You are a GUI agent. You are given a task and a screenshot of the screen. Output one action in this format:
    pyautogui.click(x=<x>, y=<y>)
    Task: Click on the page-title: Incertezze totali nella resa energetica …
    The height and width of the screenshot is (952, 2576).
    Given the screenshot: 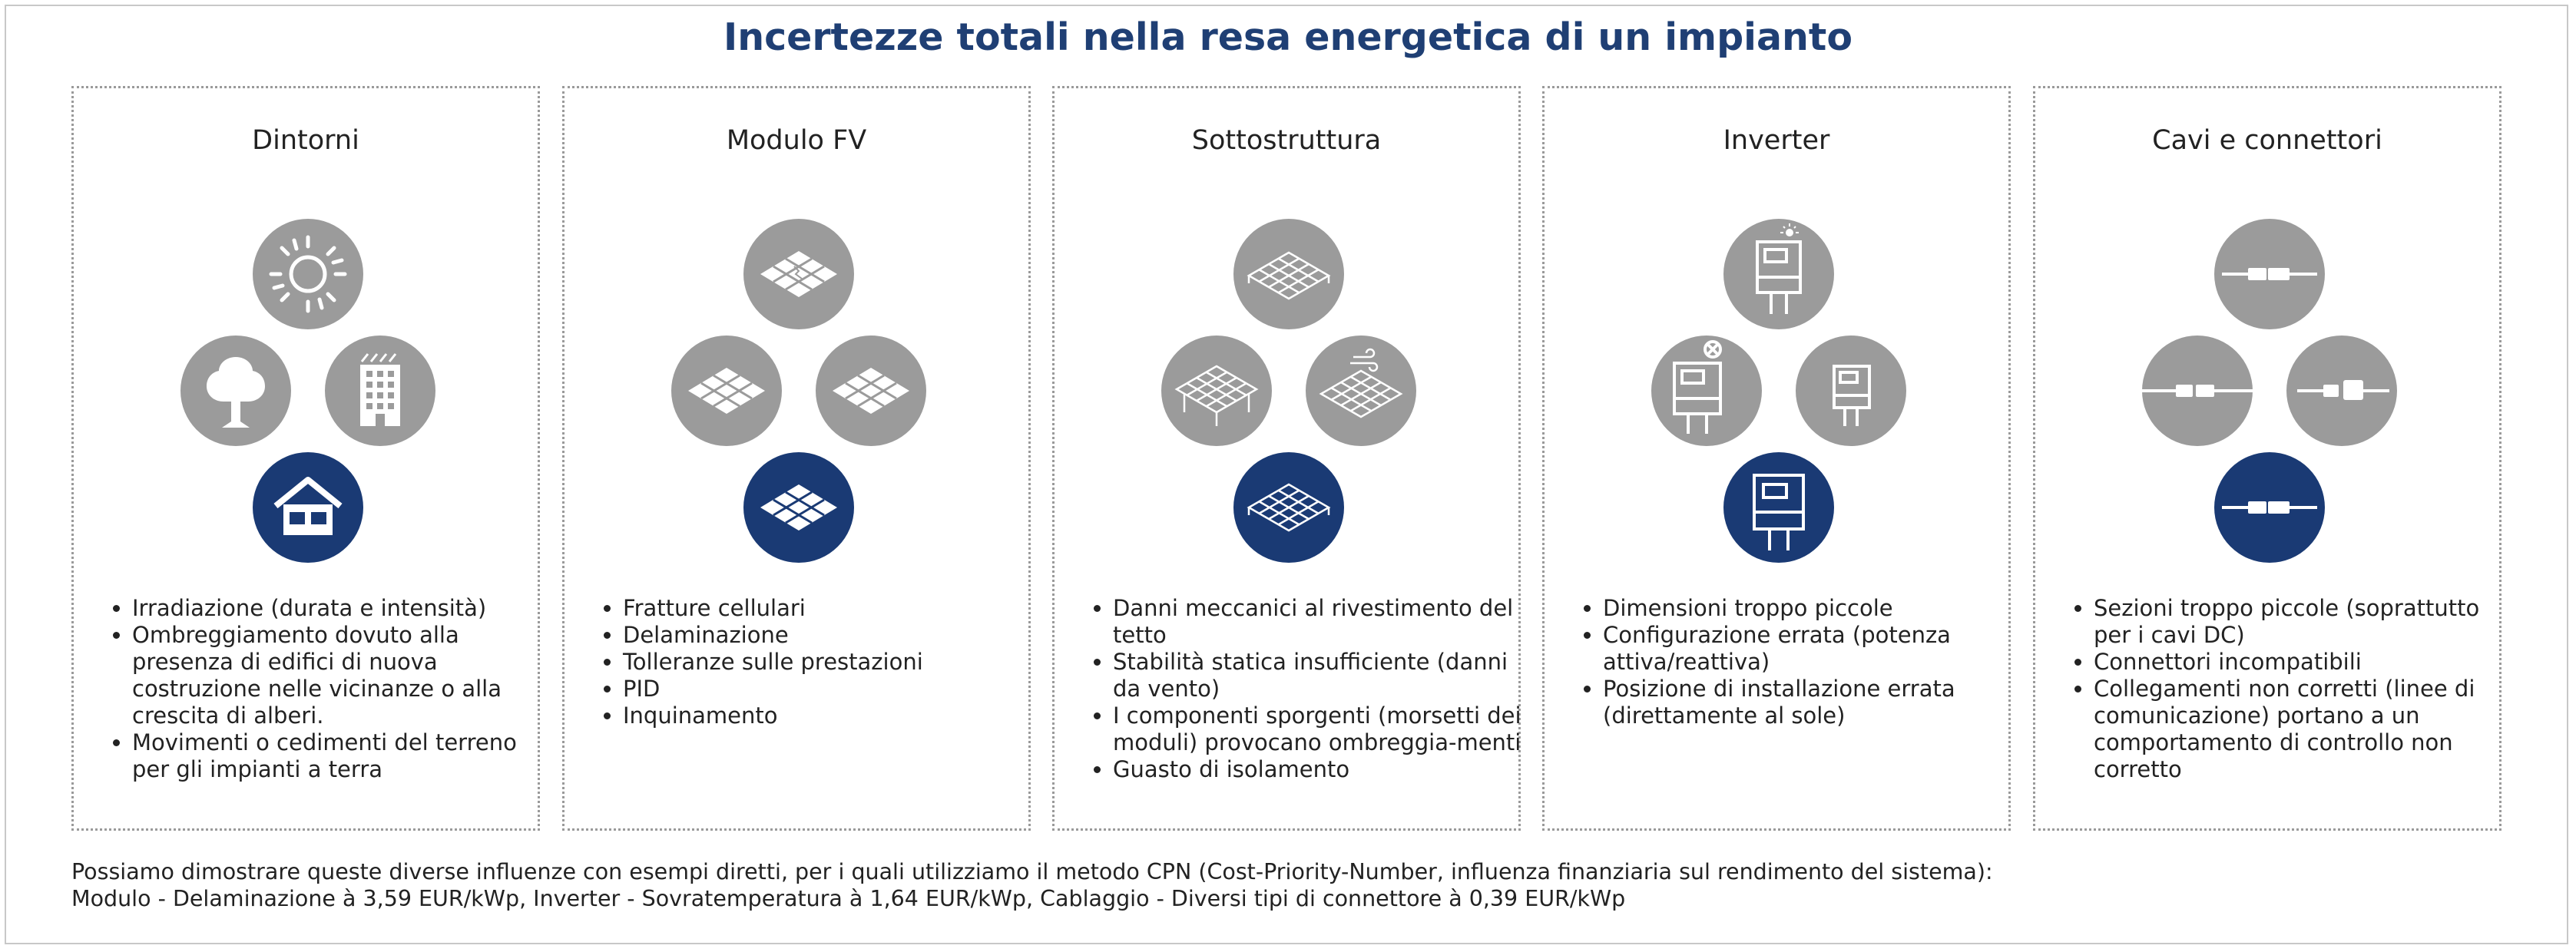 What is the action you would take?
    pyautogui.click(x=1288, y=37)
    